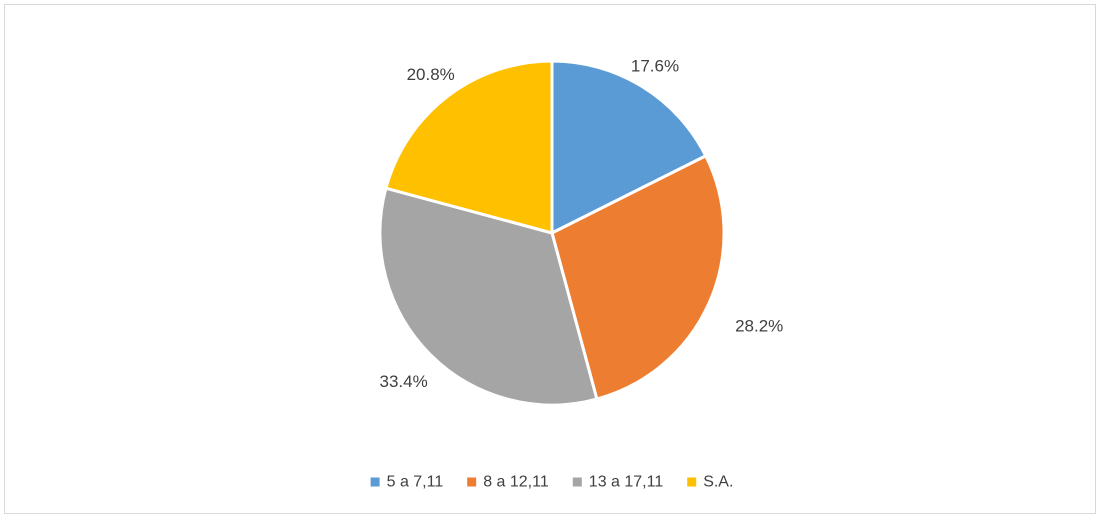  What do you see at coordinates (655, 66) in the screenshot?
I see `data-label-1: 17.6%` at bounding box center [655, 66].